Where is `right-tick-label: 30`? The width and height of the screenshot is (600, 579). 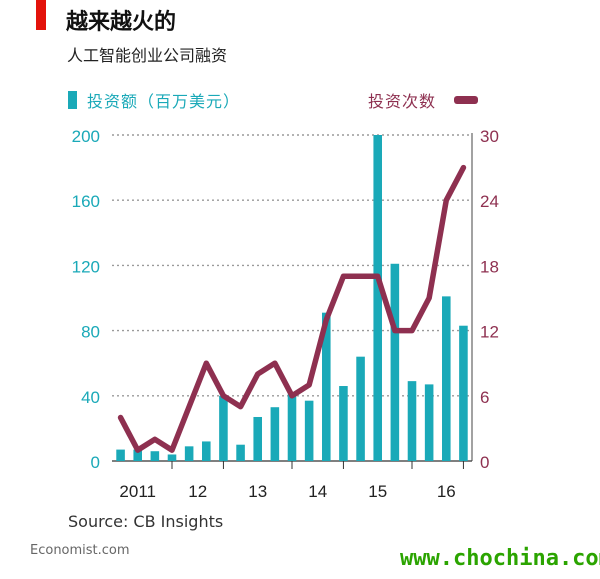
right-tick-label: 30 is located at coordinates (489, 136).